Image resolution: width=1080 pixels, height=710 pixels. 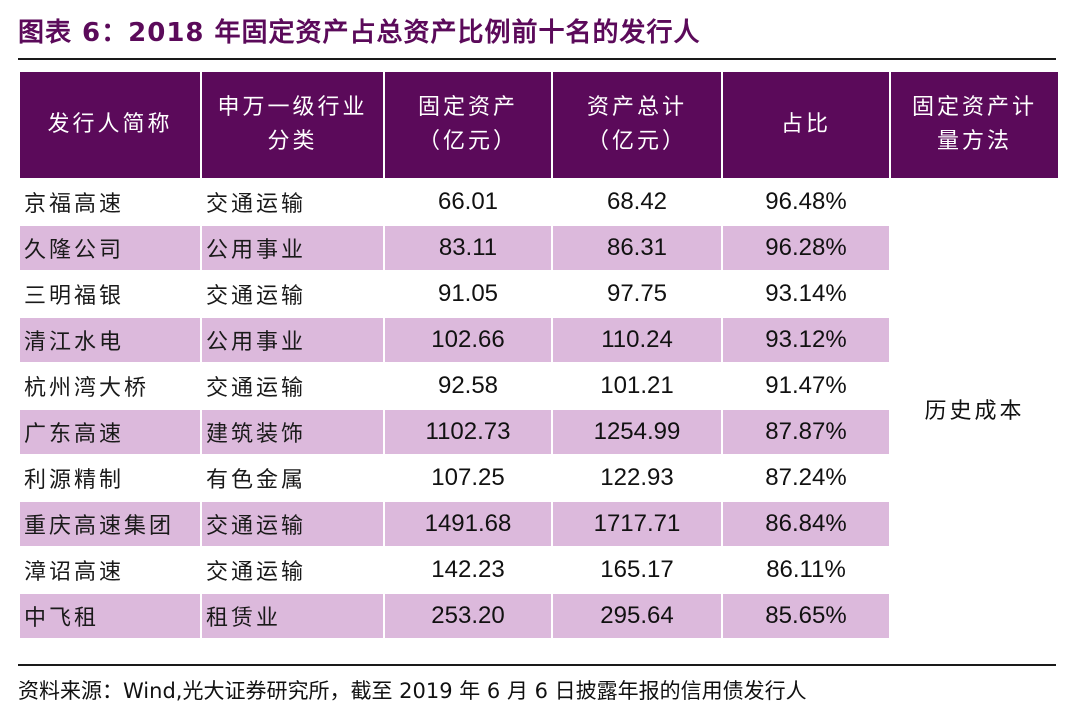 I want to click on ratio: 86.84%, so click(x=806, y=524).